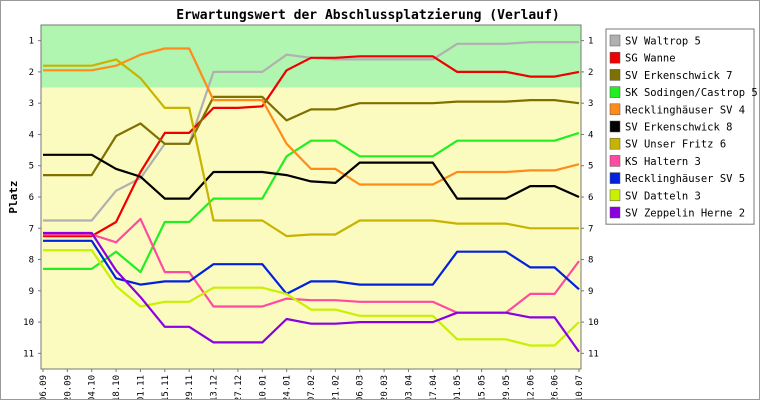 Image resolution: width=760 pixels, height=400 pixels. I want to click on y-tick-left: 6, so click(31, 198).